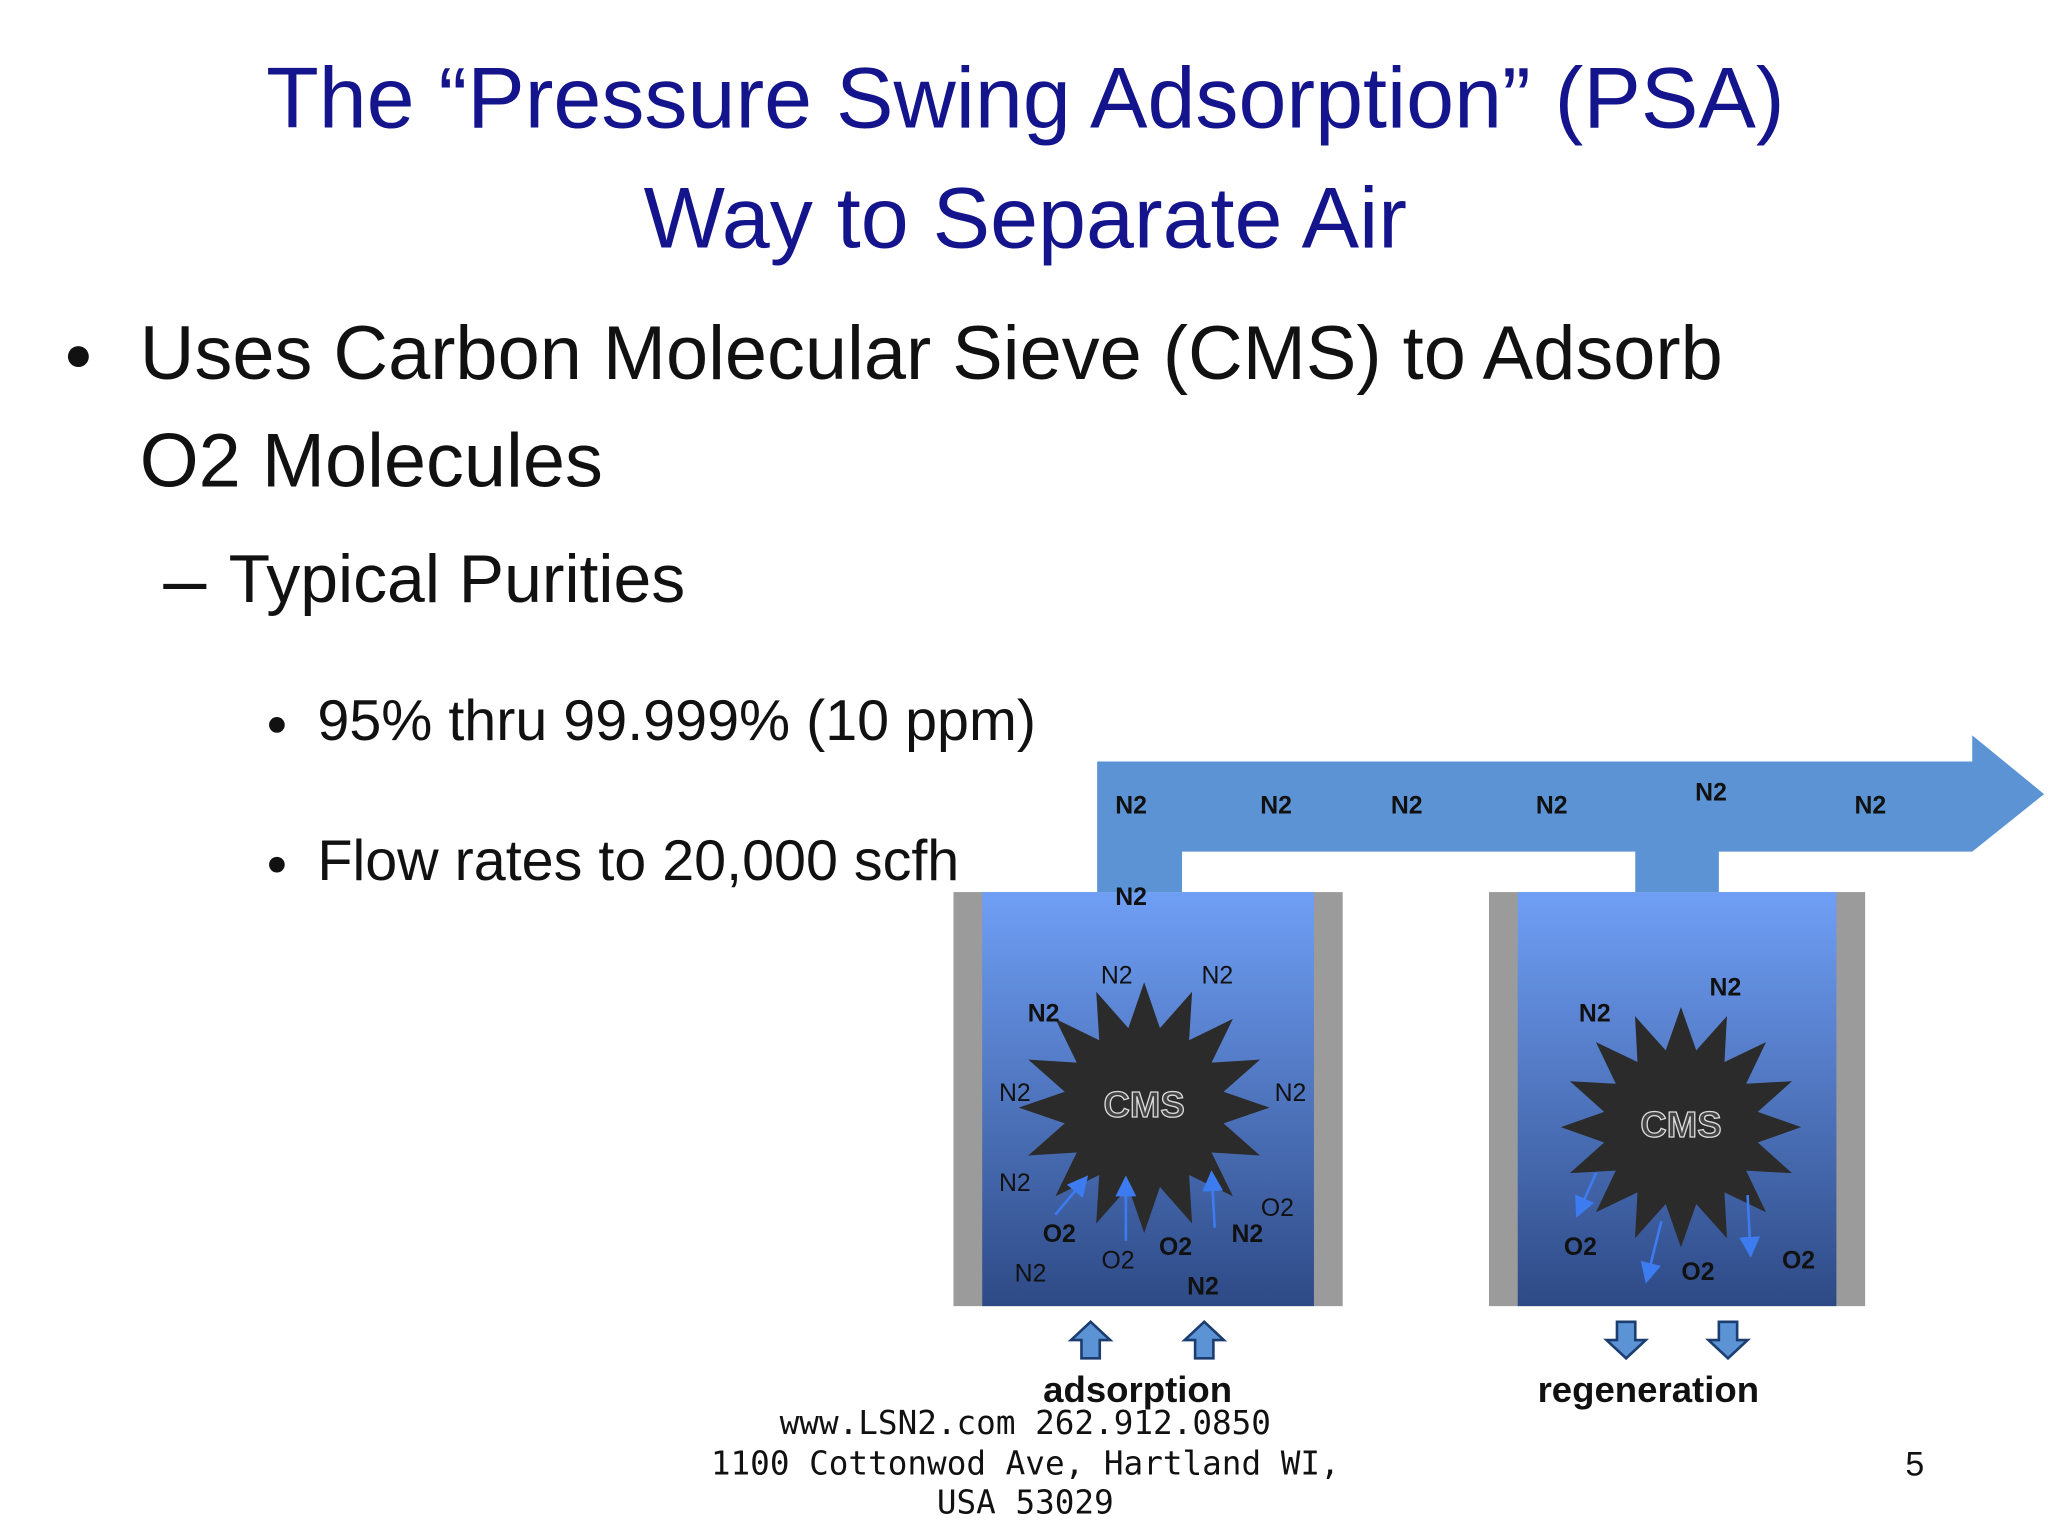  Describe the element at coordinates (1407, 1227) in the screenshot. I see `flow-arrows` at that location.